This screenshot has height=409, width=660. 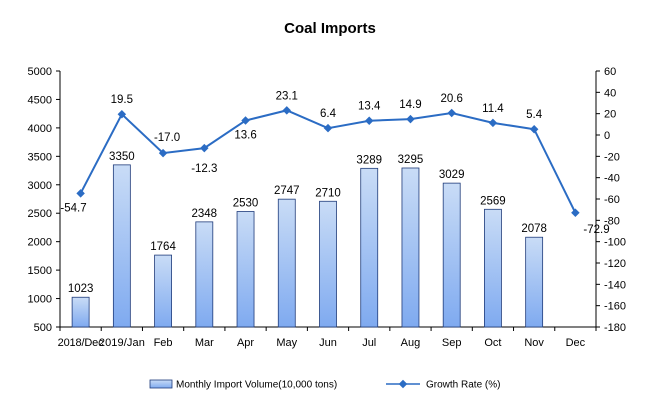 I want to click on right-axis-tick-label: -80, so click(x=612, y=221).